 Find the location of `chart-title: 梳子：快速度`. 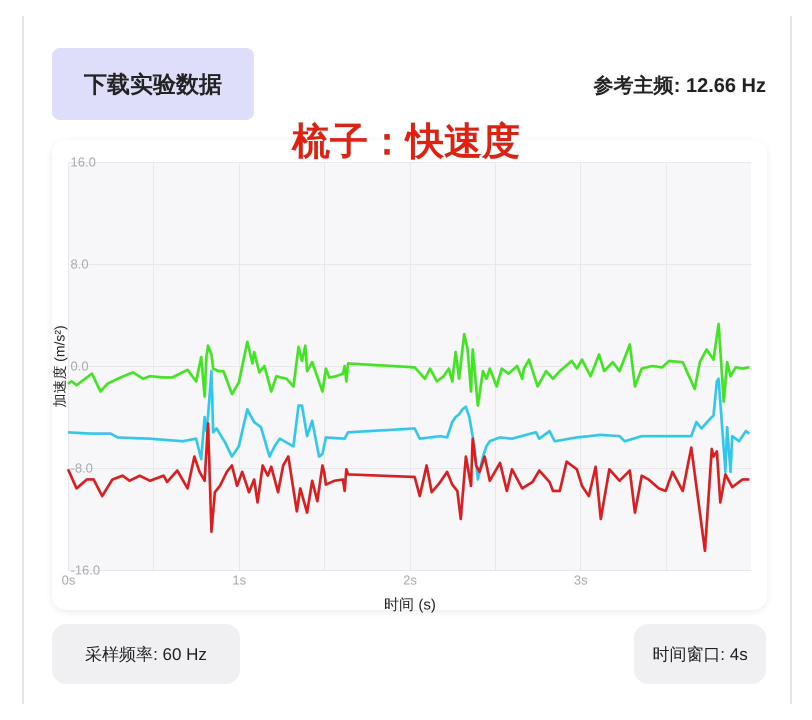

chart-title: 梳子：快速度 is located at coordinates (406, 142).